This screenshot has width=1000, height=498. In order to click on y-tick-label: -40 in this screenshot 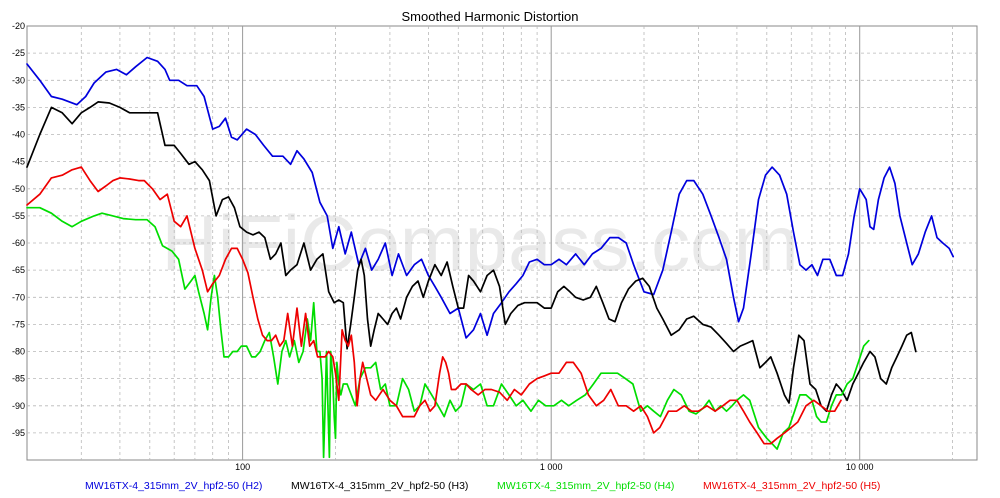, I will do `click(18, 135)`.